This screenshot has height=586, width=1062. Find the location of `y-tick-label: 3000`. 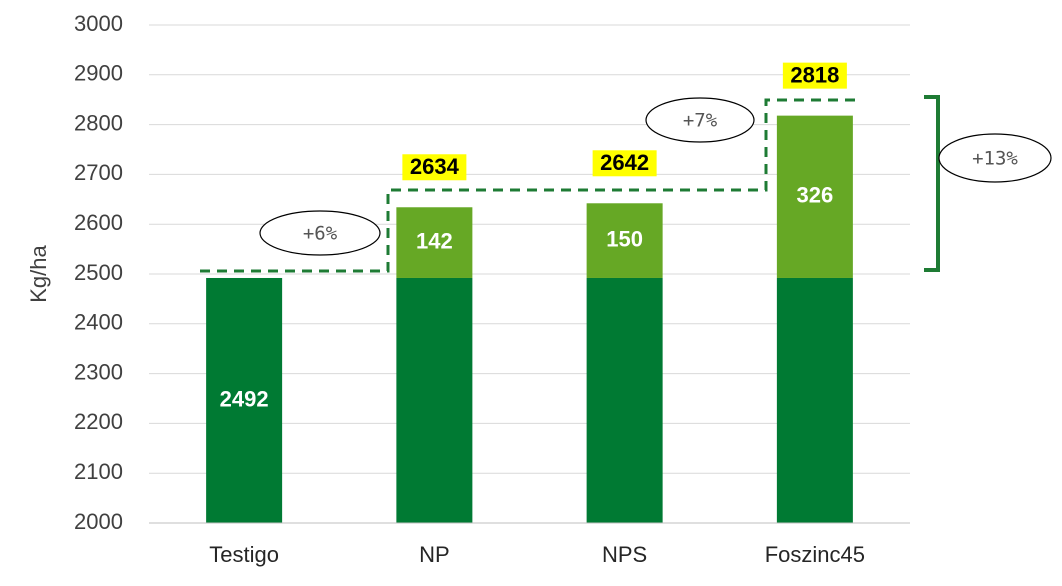

y-tick-label: 3000 is located at coordinates (98, 23).